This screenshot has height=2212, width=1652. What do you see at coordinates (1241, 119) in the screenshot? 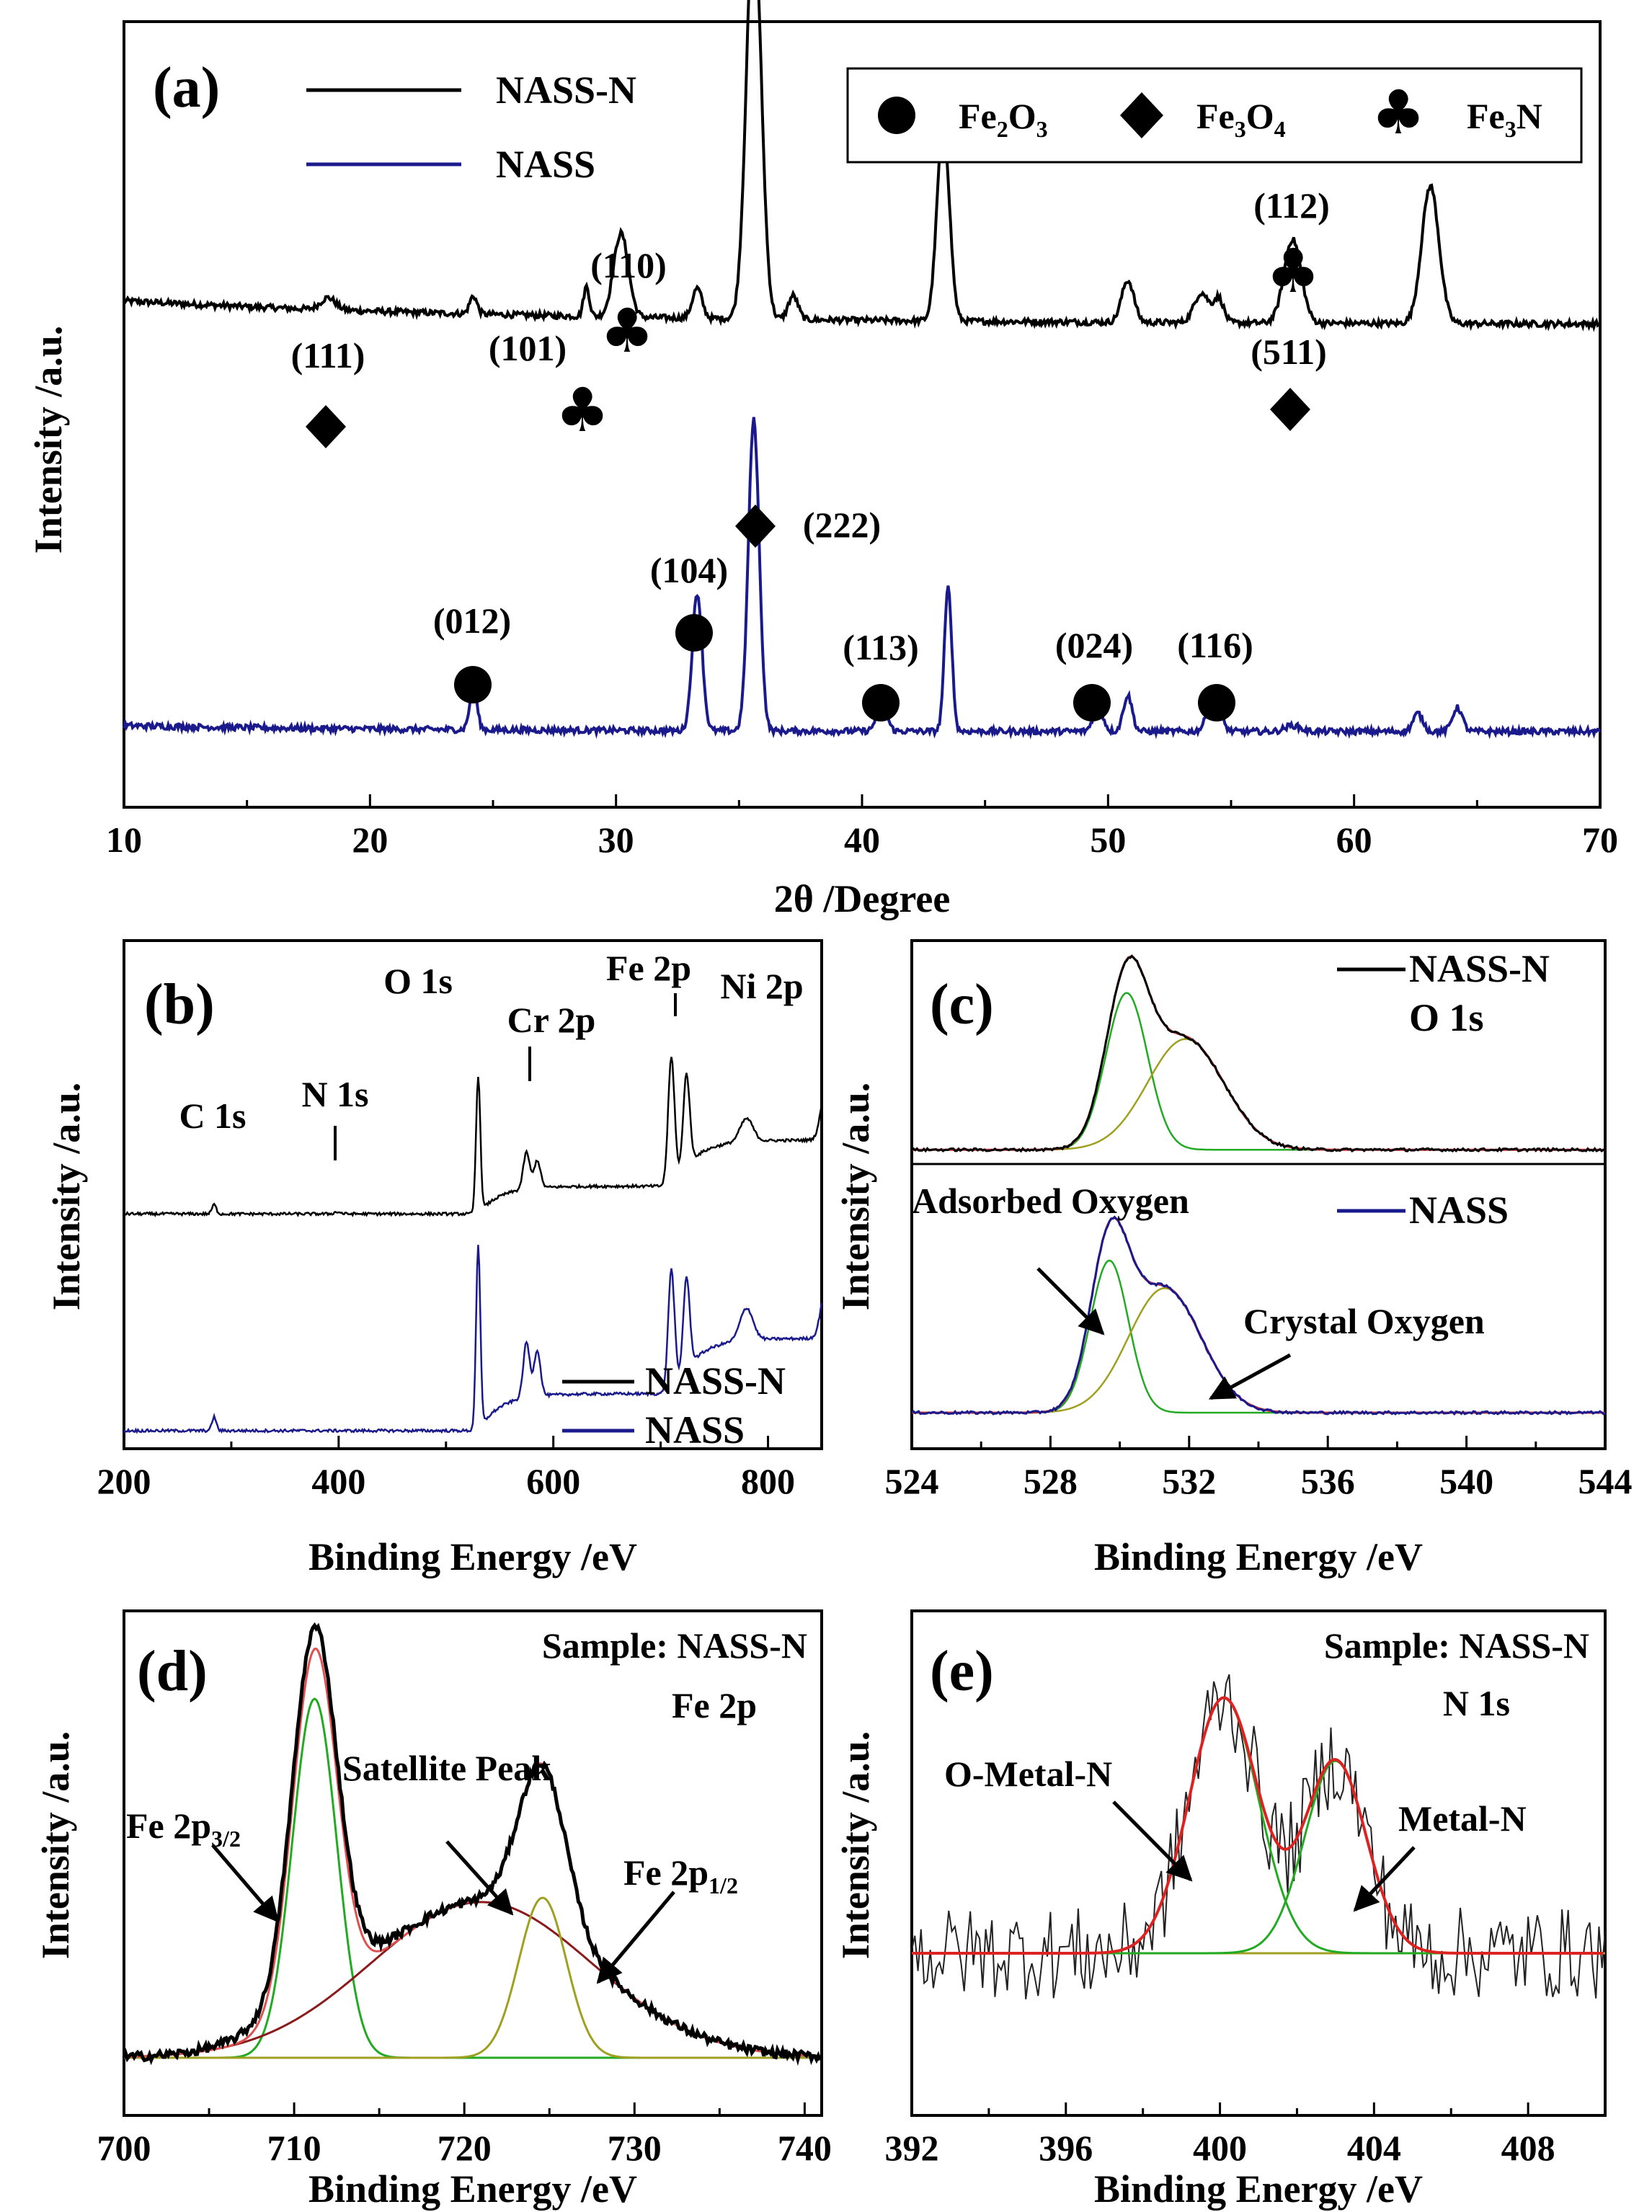
I see `phase-legend-fe3o4: Fe3O4` at bounding box center [1241, 119].